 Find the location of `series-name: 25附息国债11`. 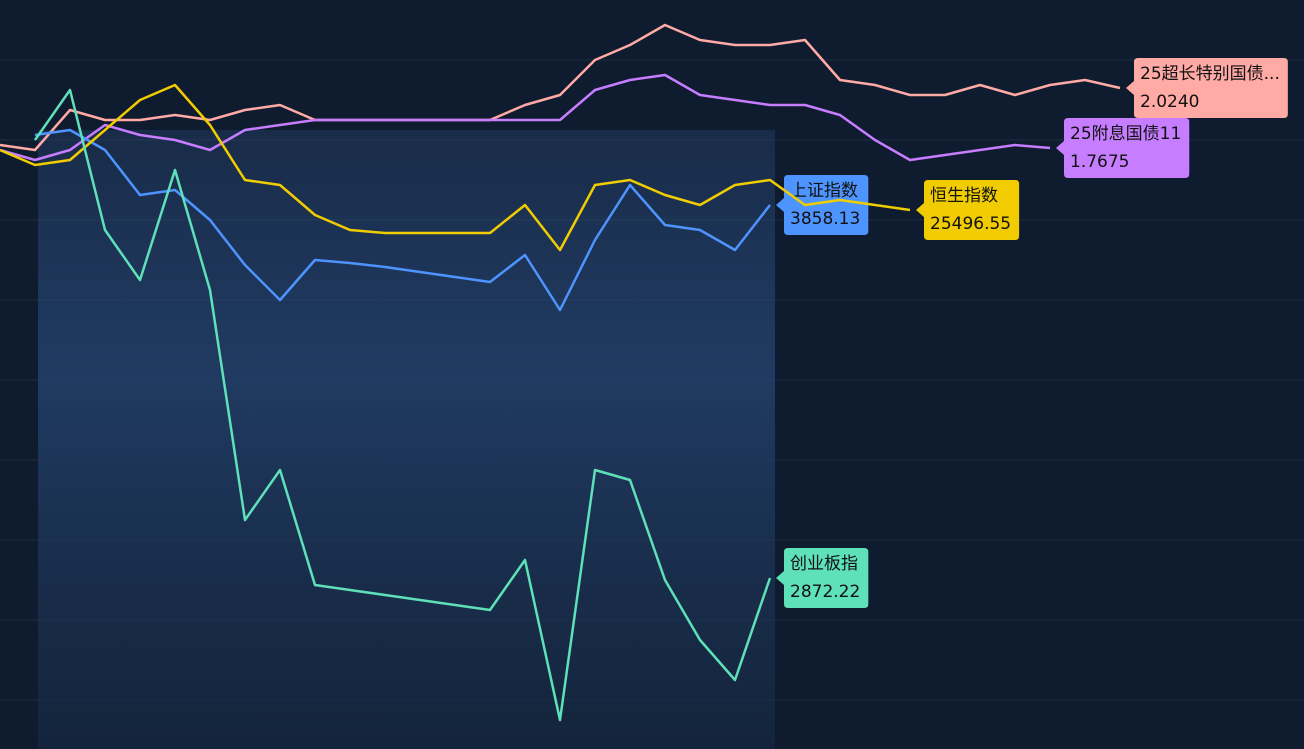

series-name: 25附息国债11 is located at coordinates (1125, 134).